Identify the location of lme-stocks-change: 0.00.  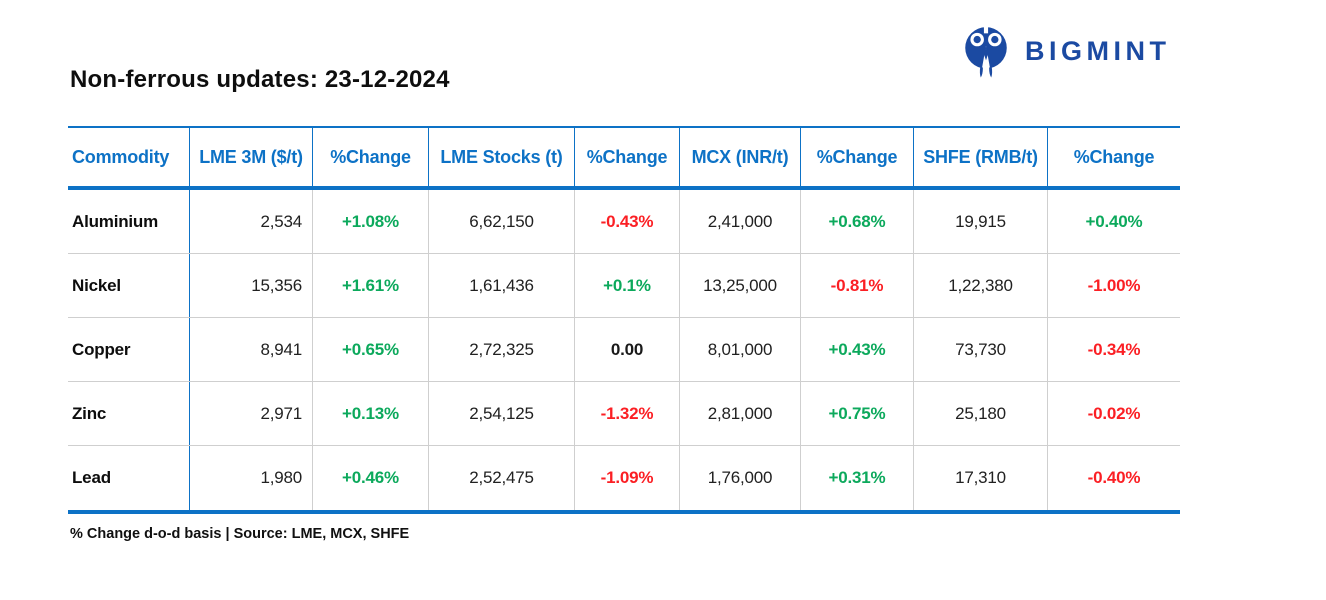
(626, 349).